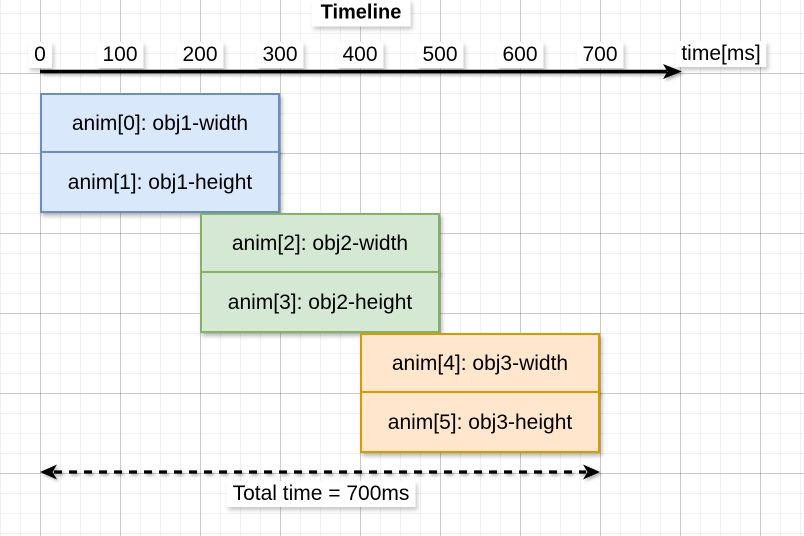  I want to click on axis-unit-label: time[ms], so click(721, 54).